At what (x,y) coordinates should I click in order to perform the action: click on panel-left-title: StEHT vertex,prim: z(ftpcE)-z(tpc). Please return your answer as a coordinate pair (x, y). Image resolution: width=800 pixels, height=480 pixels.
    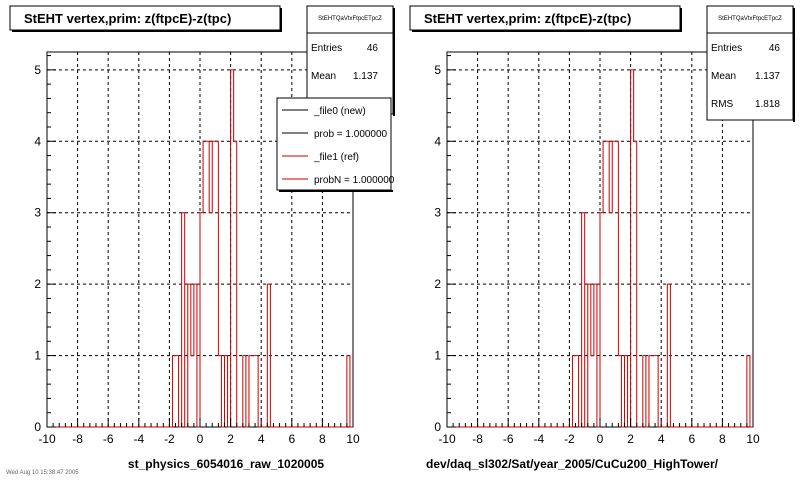
    Looking at the image, I should click on (127, 18).